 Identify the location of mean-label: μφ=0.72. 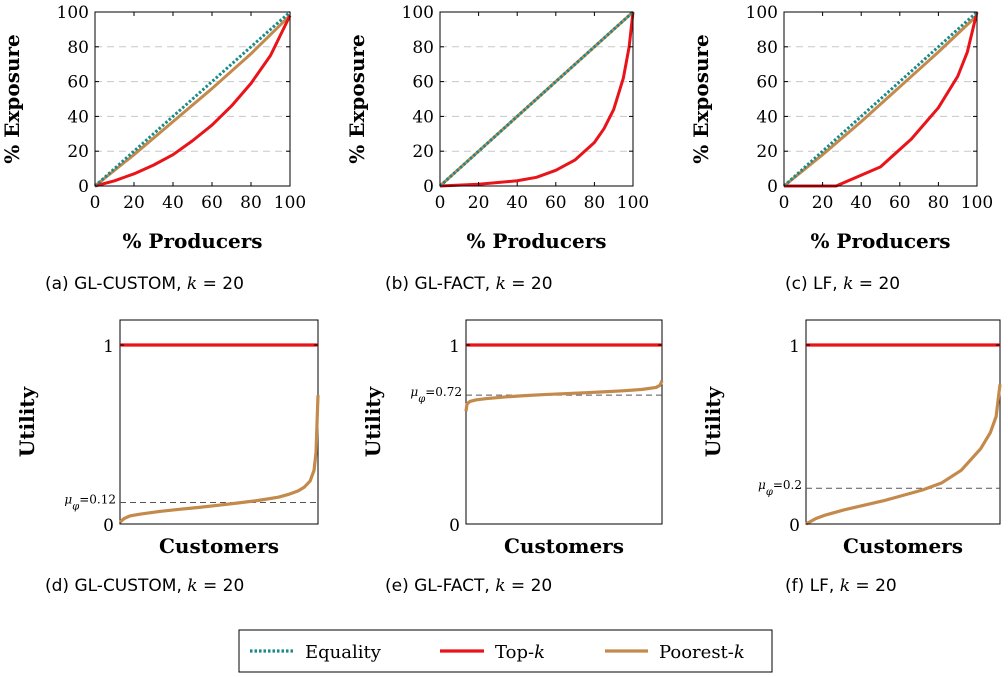
(436, 395).